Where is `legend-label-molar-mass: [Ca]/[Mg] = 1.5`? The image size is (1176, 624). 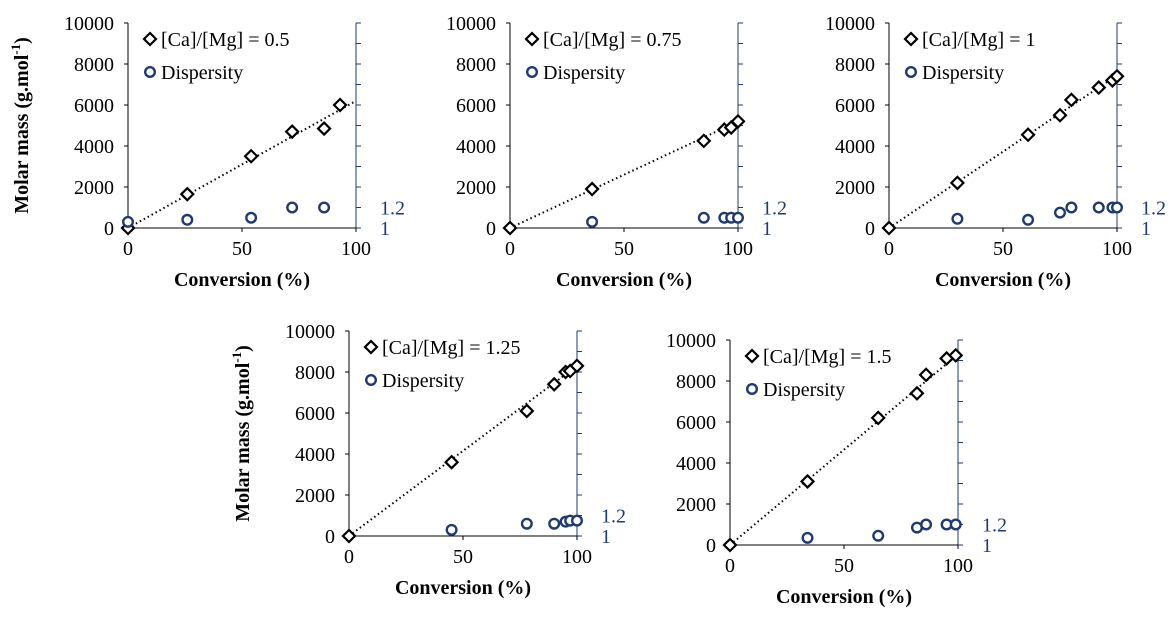 legend-label-molar-mass: [Ca]/[Mg] = 1.5 is located at coordinates (827, 357).